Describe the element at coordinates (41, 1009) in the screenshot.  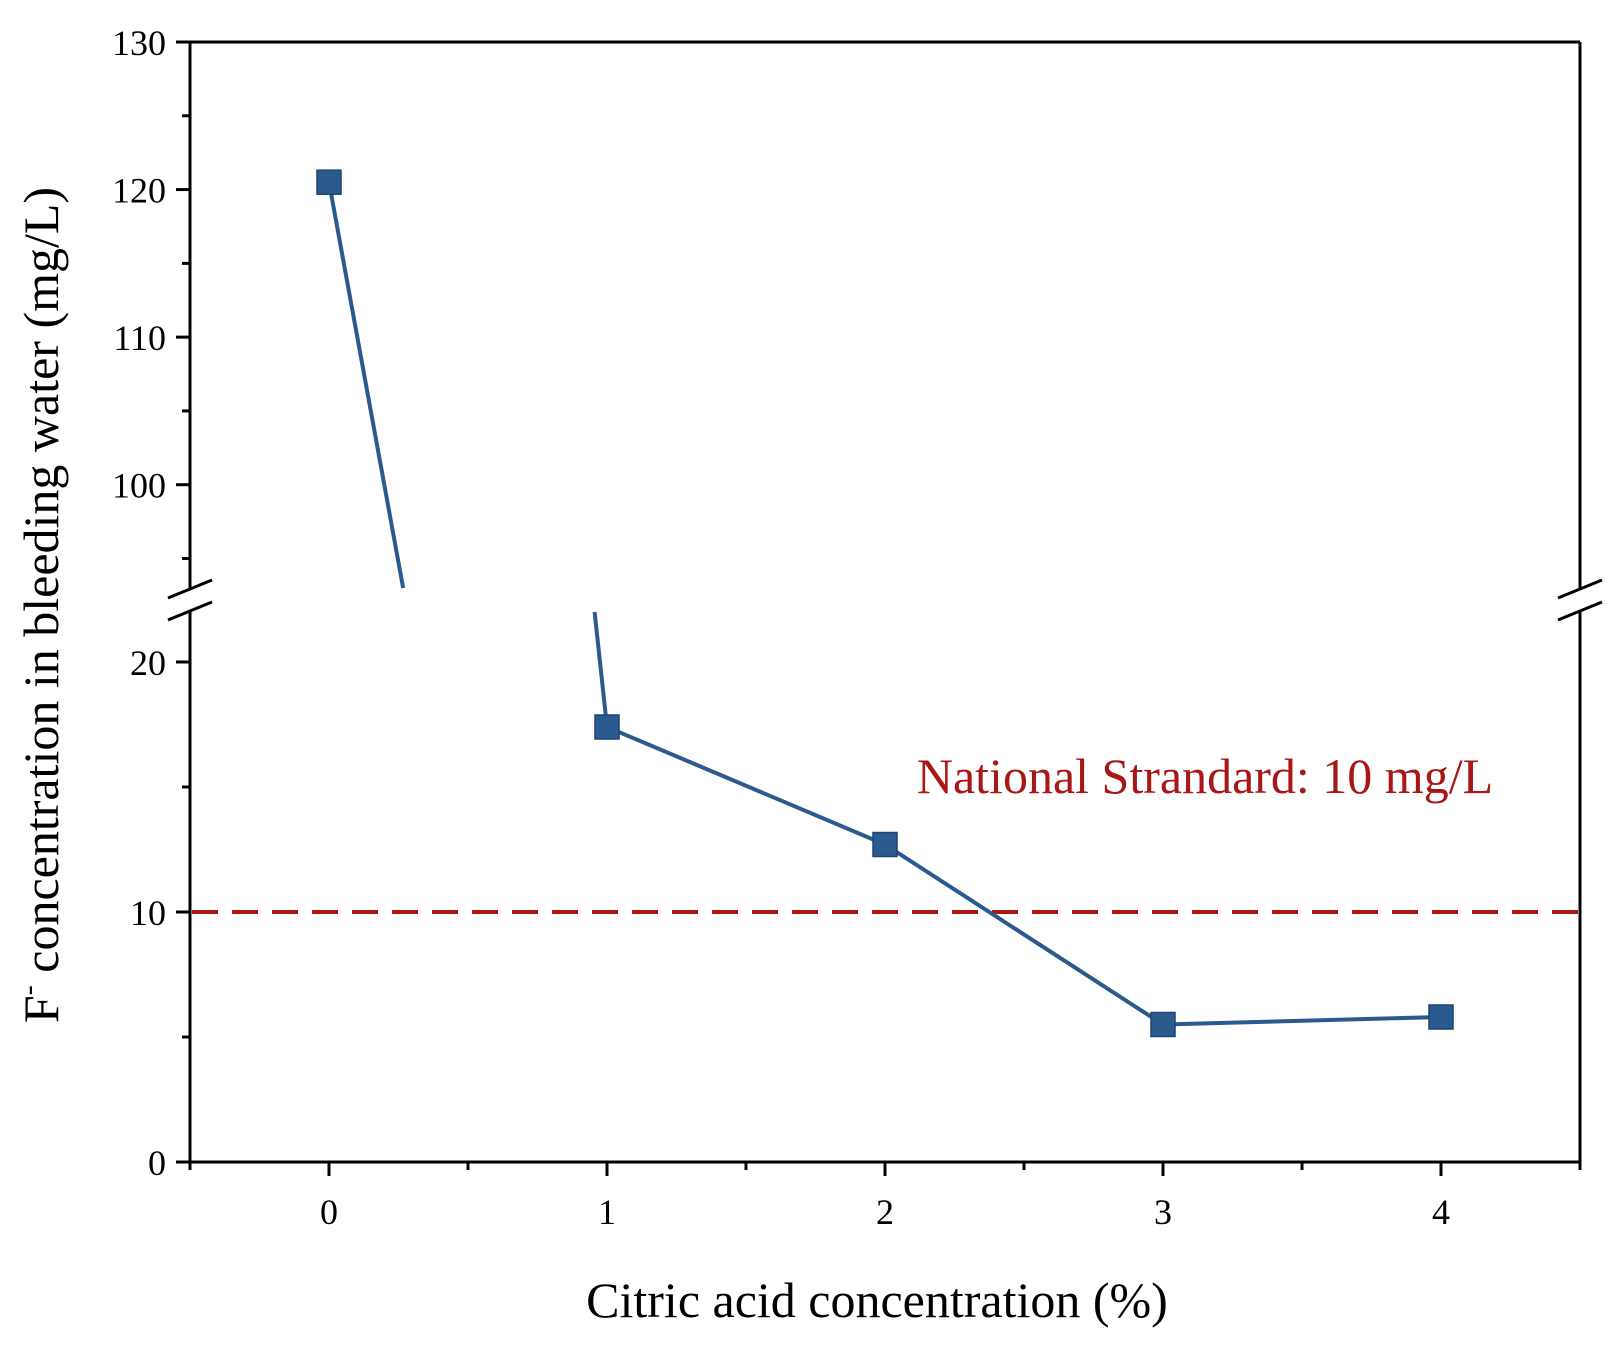
I see `y-axis-title-prefix: F` at that location.